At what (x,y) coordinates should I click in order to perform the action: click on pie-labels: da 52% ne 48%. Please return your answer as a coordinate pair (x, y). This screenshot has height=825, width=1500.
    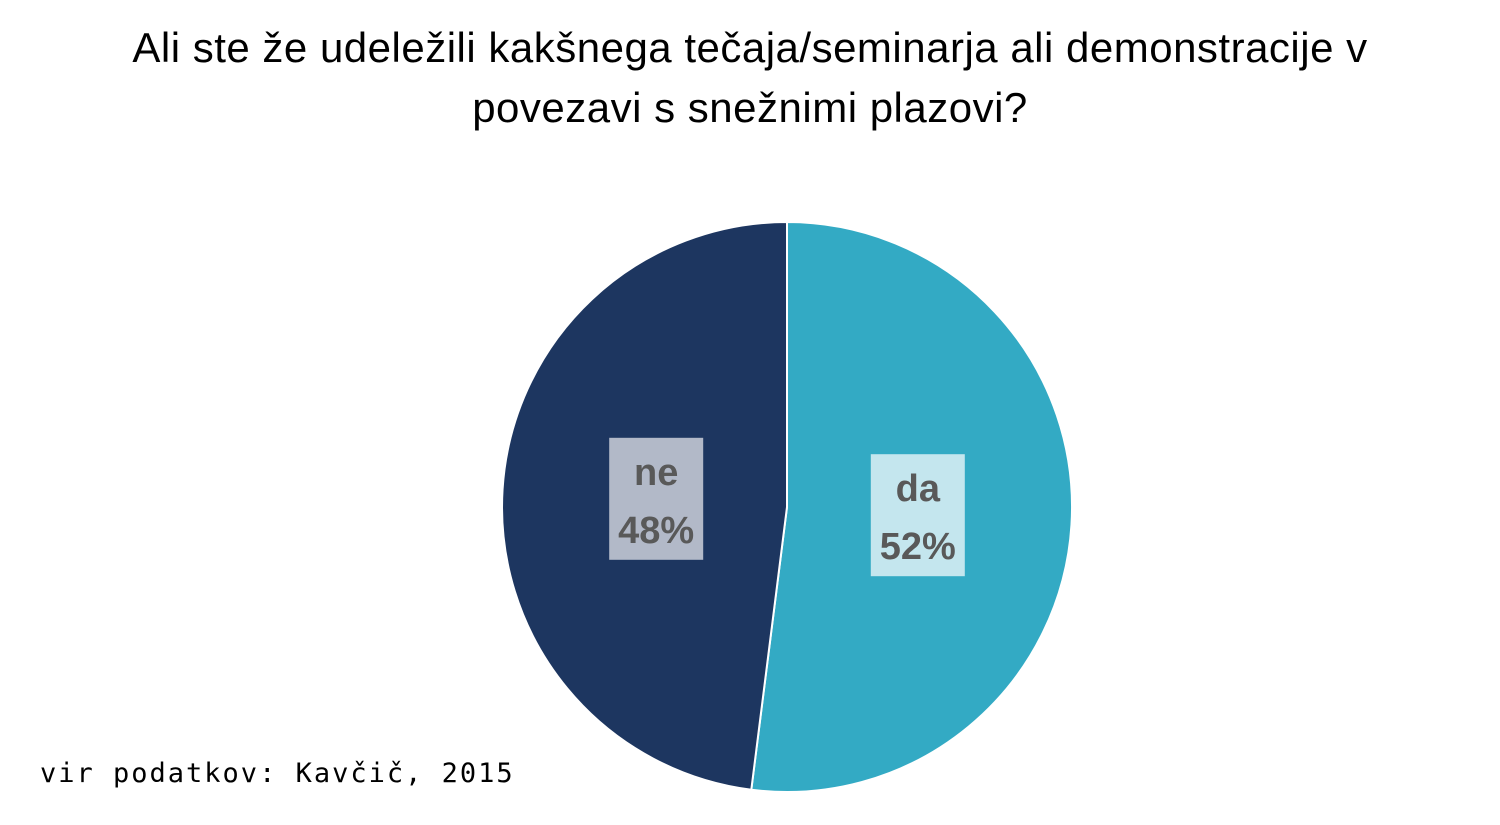
    Looking at the image, I should click on (787, 507).